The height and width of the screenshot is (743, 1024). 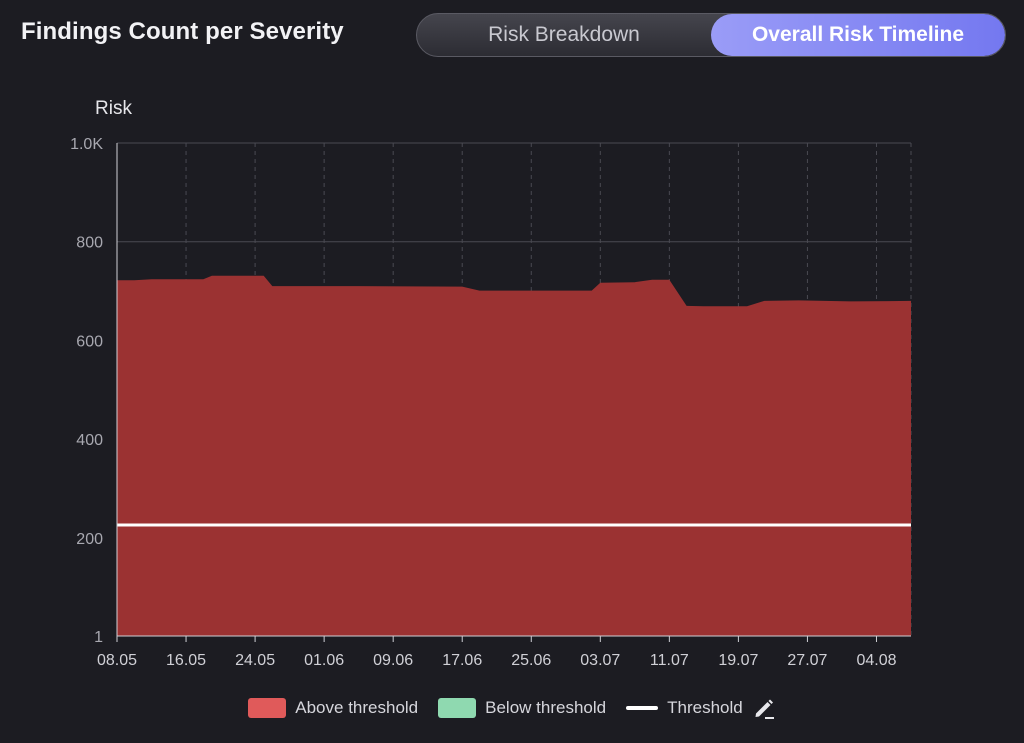 What do you see at coordinates (89, 243) in the screenshot?
I see `y-tick-label: 800` at bounding box center [89, 243].